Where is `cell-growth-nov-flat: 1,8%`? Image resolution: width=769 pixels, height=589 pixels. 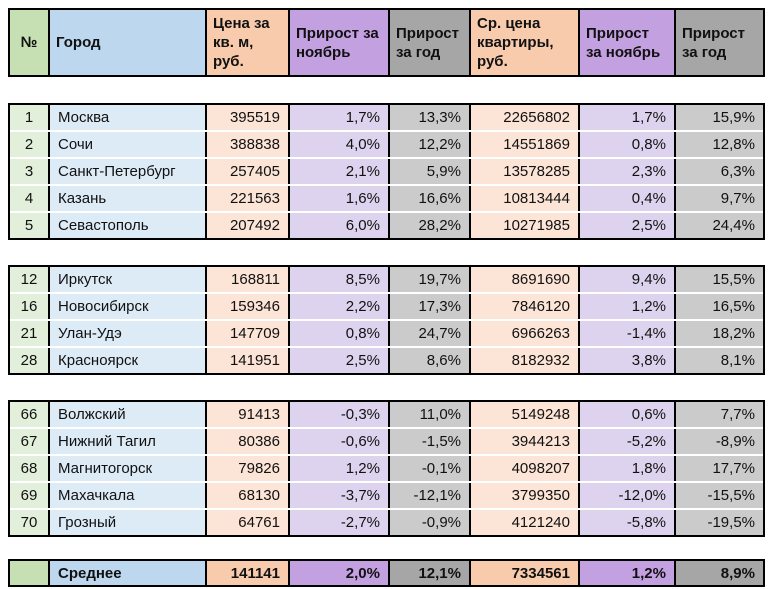
cell-growth-nov-flat: 1,8% is located at coordinates (628, 468).